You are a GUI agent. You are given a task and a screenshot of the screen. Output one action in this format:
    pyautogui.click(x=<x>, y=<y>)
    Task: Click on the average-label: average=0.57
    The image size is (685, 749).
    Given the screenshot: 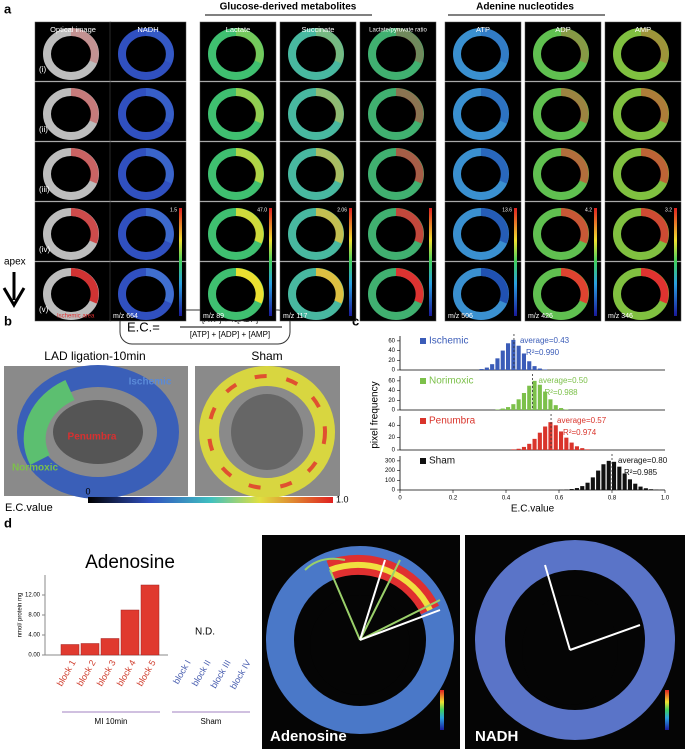 What is the action you would take?
    pyautogui.click(x=582, y=420)
    